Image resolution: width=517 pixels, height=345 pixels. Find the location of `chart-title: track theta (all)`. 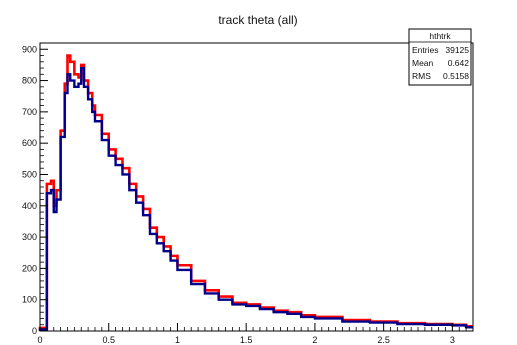

chart-title: track theta (all) is located at coordinates (257, 20).